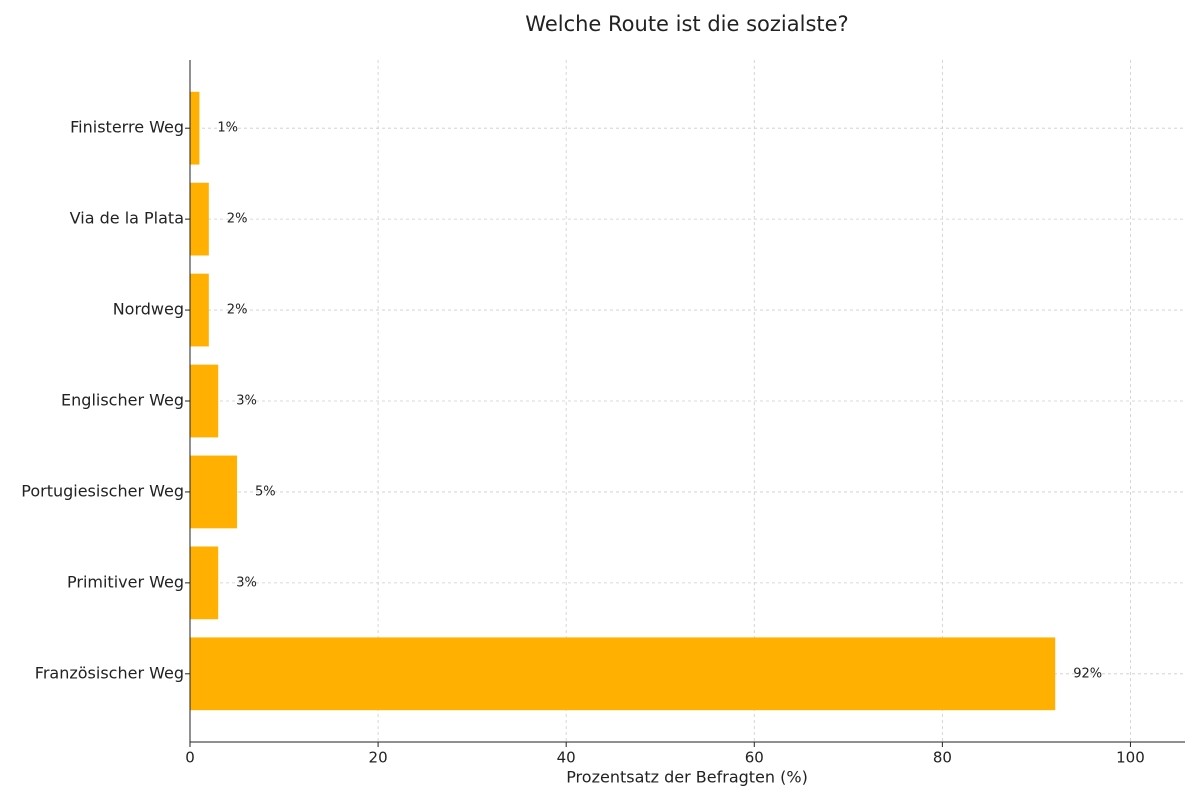  What do you see at coordinates (127, 218) in the screenshot?
I see `y-tick-label: Via de la Plata` at bounding box center [127, 218].